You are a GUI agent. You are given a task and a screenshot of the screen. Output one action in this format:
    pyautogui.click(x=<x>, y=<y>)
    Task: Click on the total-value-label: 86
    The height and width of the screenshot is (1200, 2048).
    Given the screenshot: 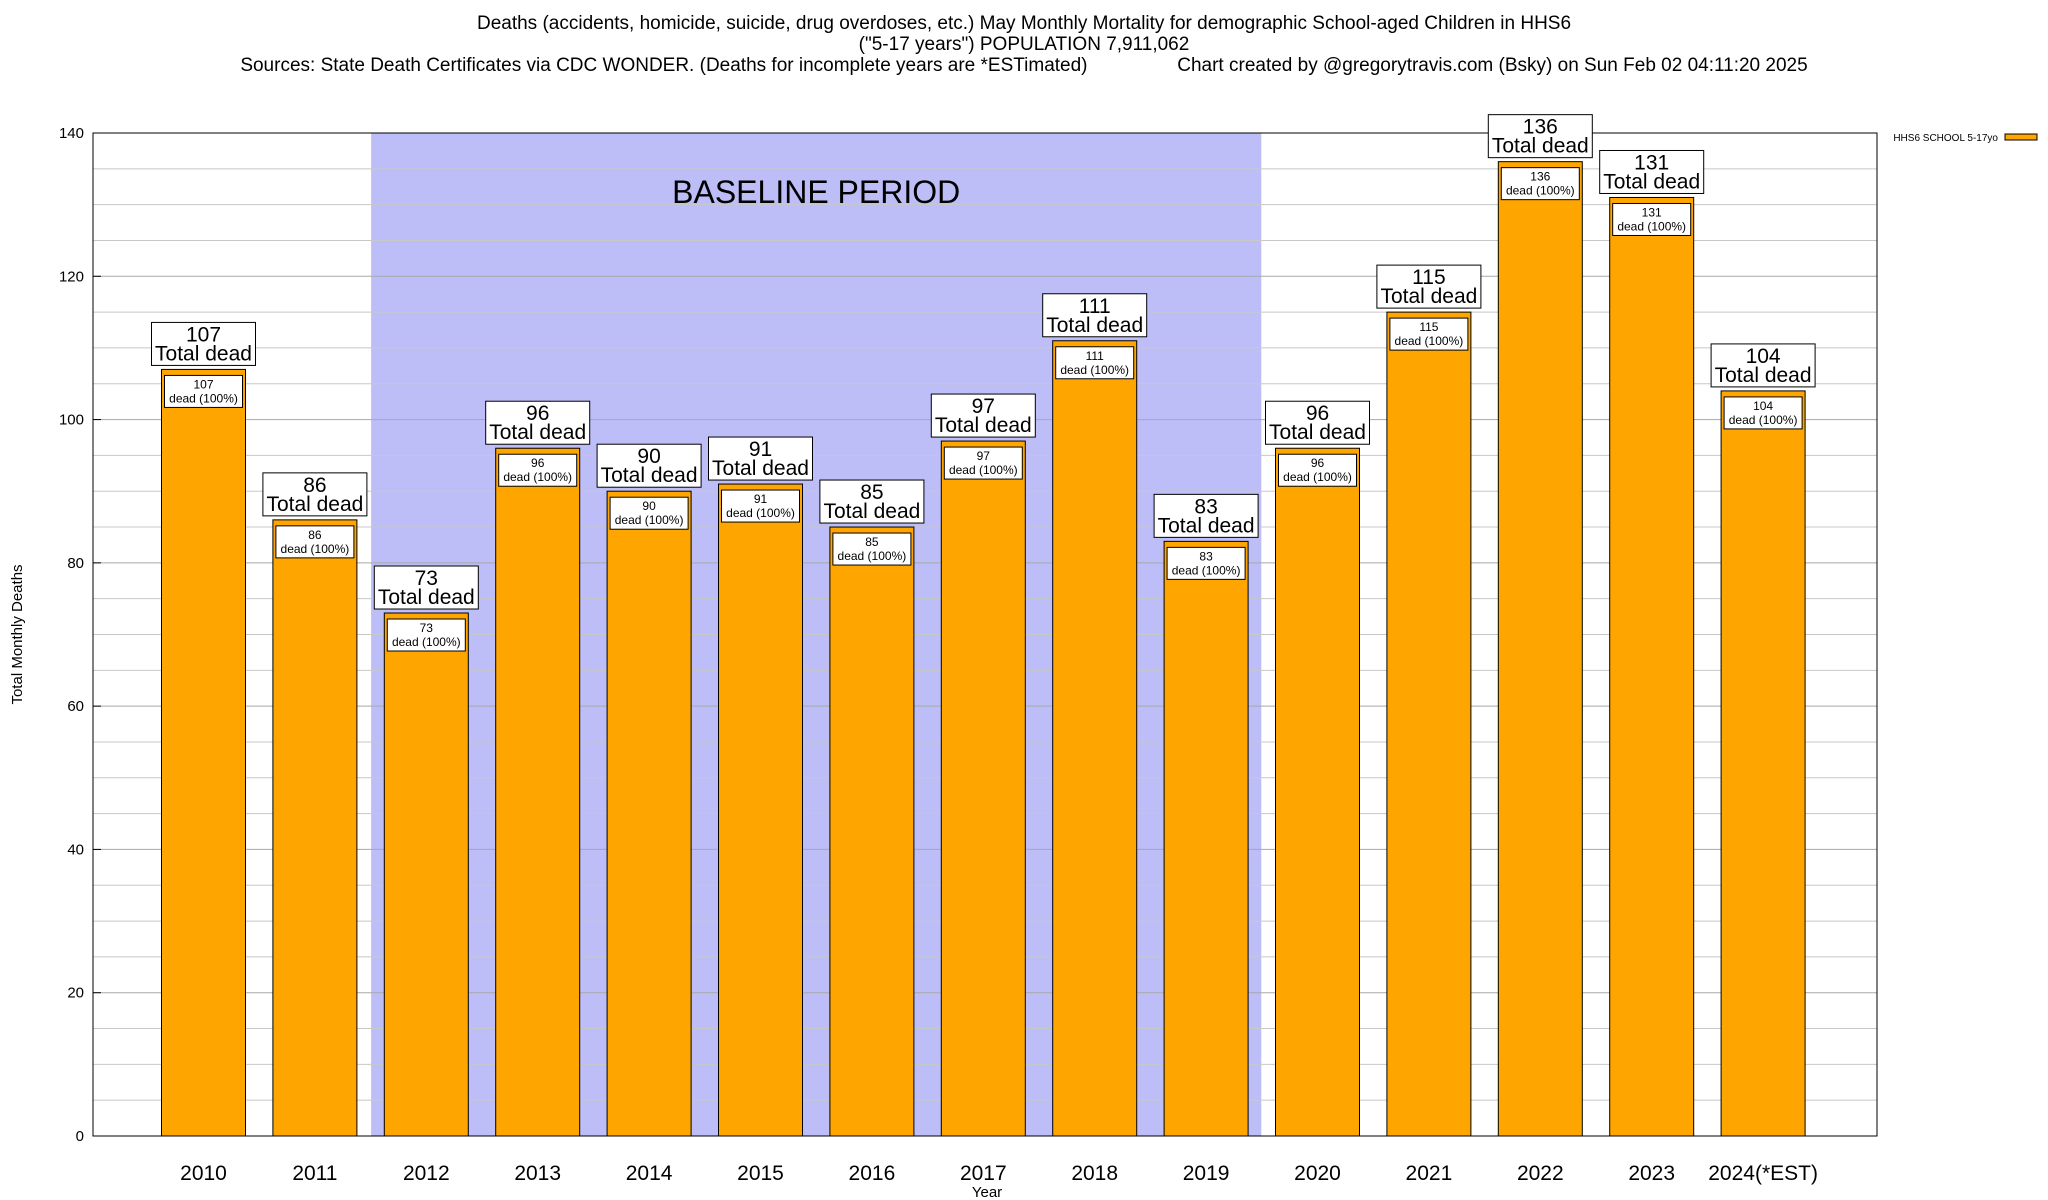 What is the action you would take?
    pyautogui.click(x=314, y=485)
    